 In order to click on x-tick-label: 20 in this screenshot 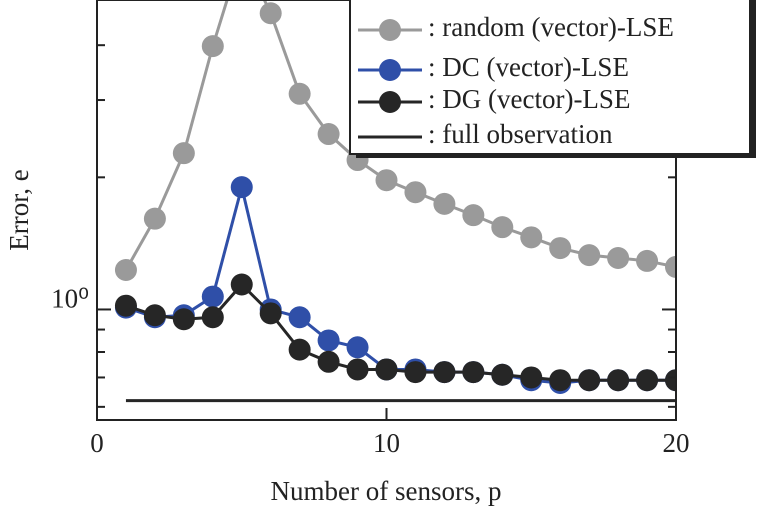, I will do `click(676, 443)`.